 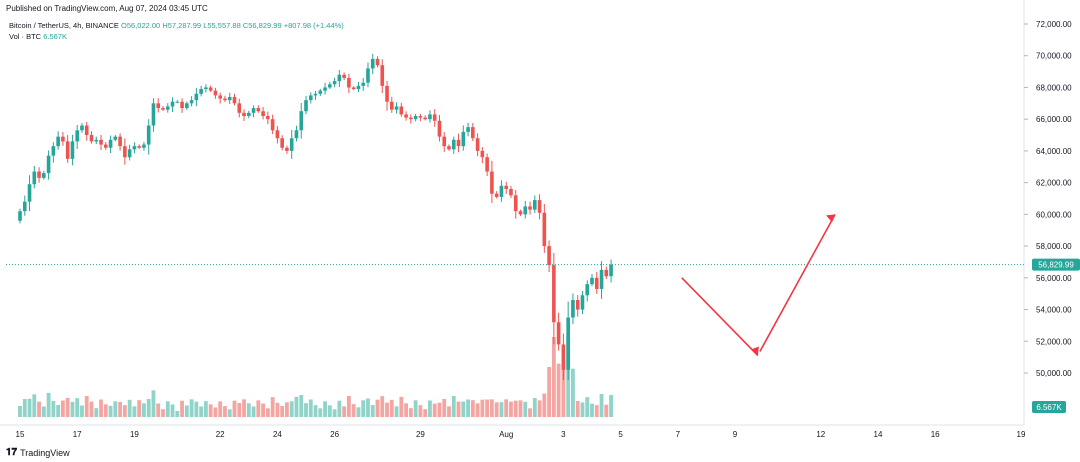 I want to click on x-tick-label: 15, so click(x=20, y=434).